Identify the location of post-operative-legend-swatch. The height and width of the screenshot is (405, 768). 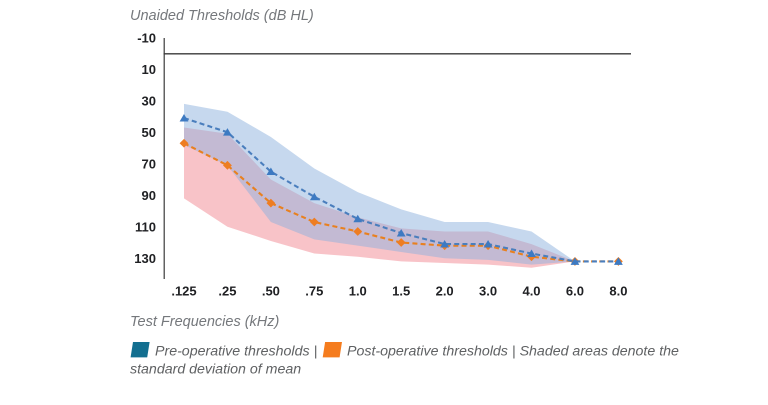
(332, 350).